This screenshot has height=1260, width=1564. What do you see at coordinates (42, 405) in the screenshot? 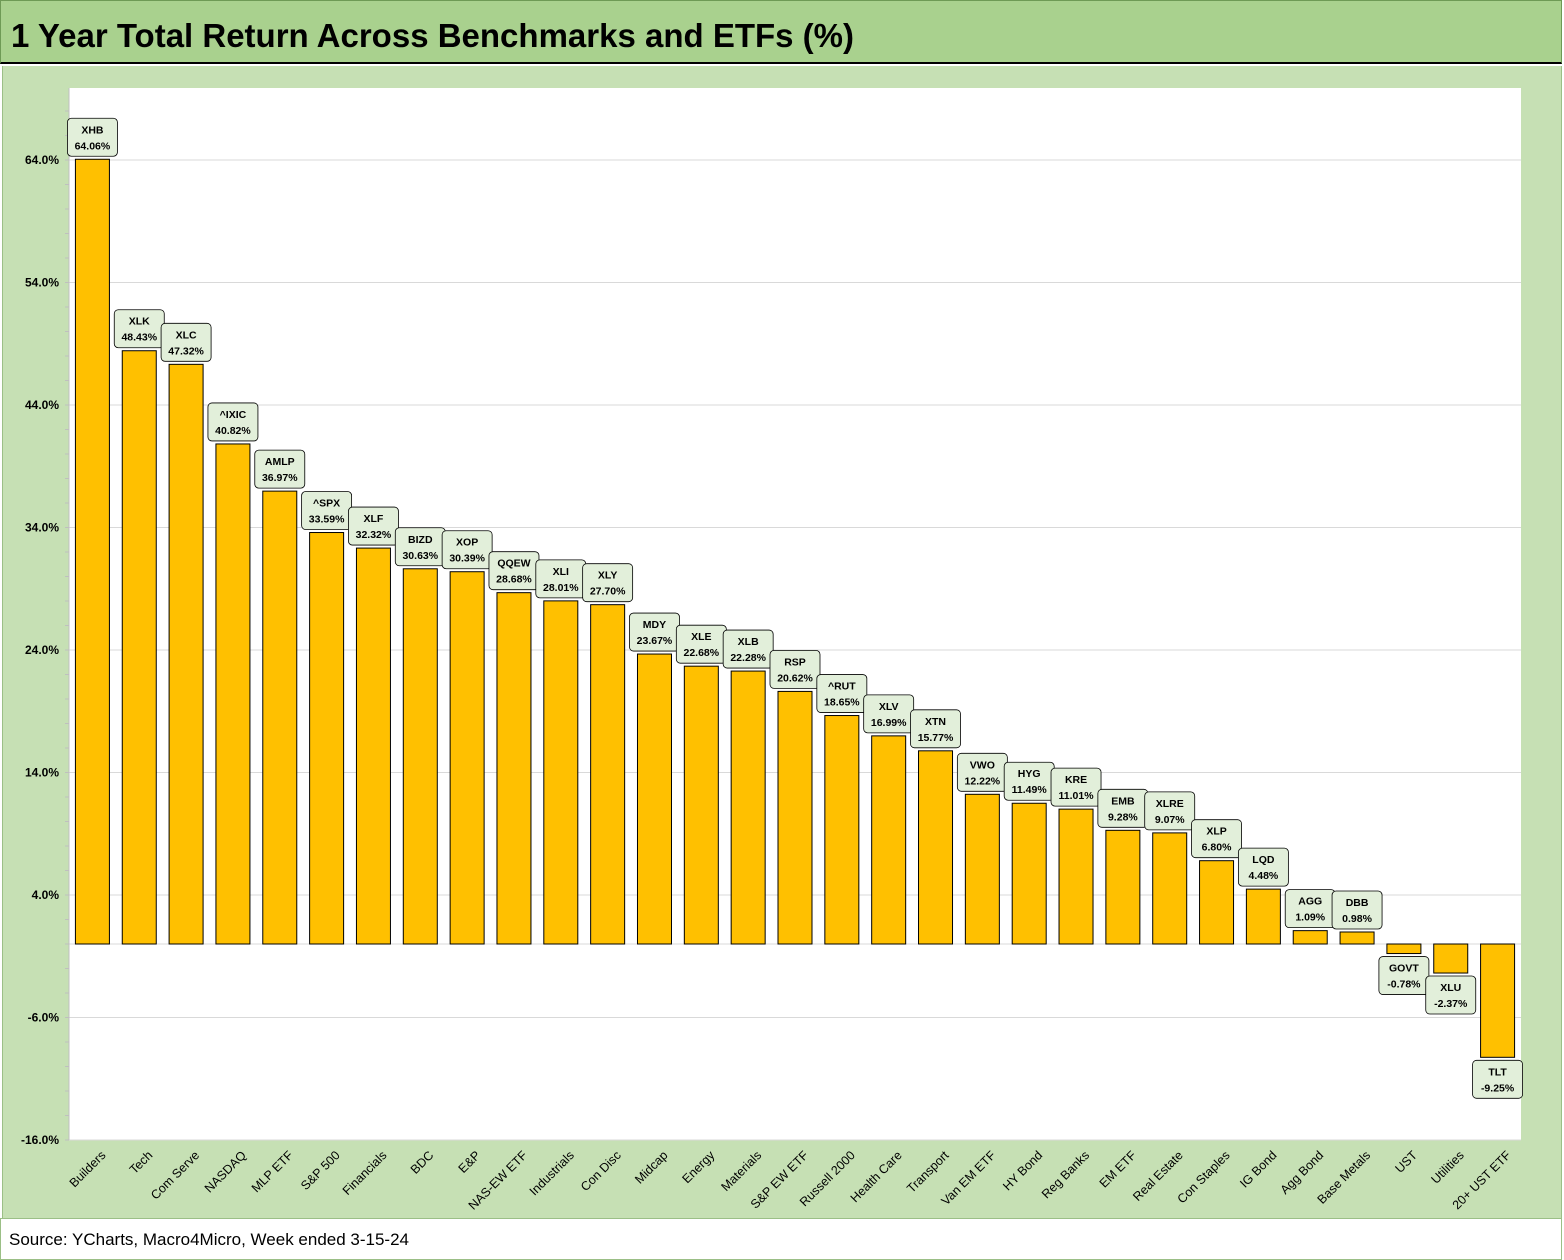
I see `y-tick-label: 44.0%` at bounding box center [42, 405].